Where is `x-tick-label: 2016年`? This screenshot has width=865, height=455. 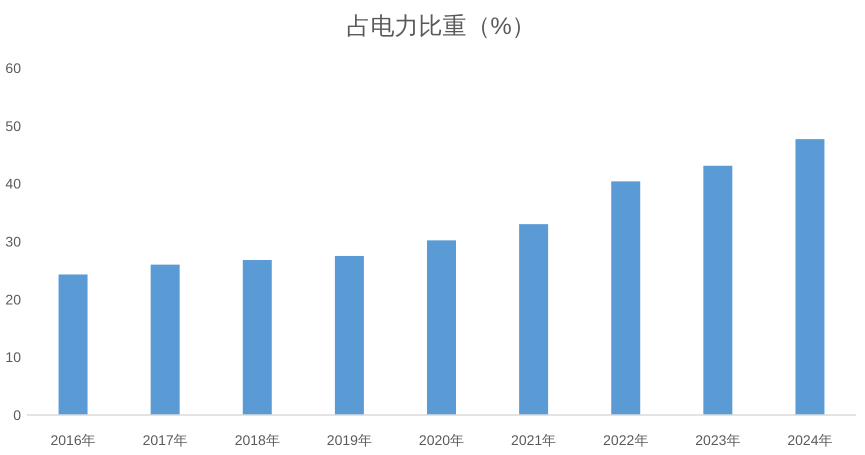
x-tick-label: 2016年 is located at coordinates (73, 440).